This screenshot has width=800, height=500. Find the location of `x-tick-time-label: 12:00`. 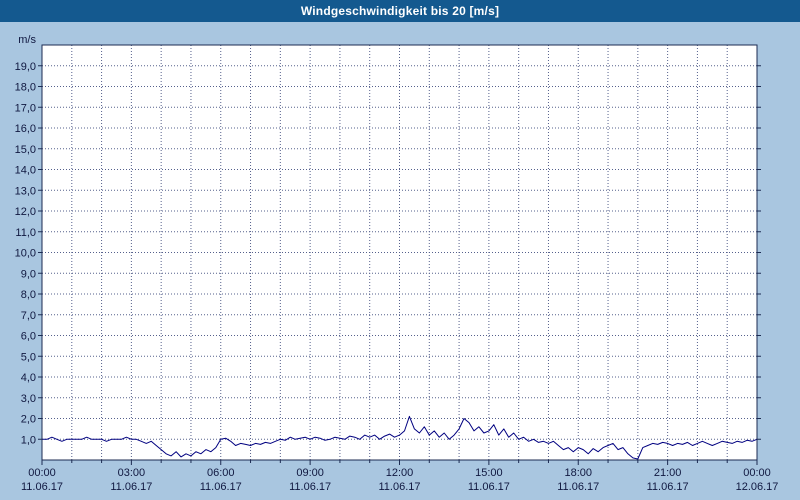

x-tick-time-label: 12:00 is located at coordinates (400, 473).